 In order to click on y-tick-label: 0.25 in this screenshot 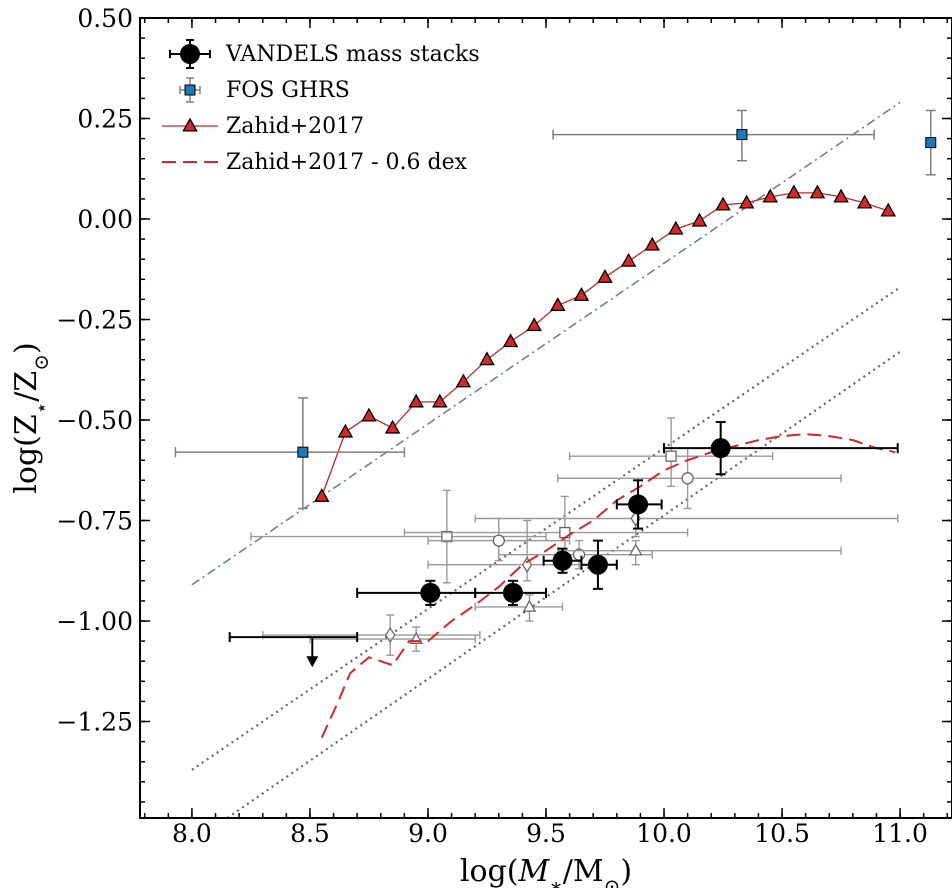, I will do `click(105, 119)`.